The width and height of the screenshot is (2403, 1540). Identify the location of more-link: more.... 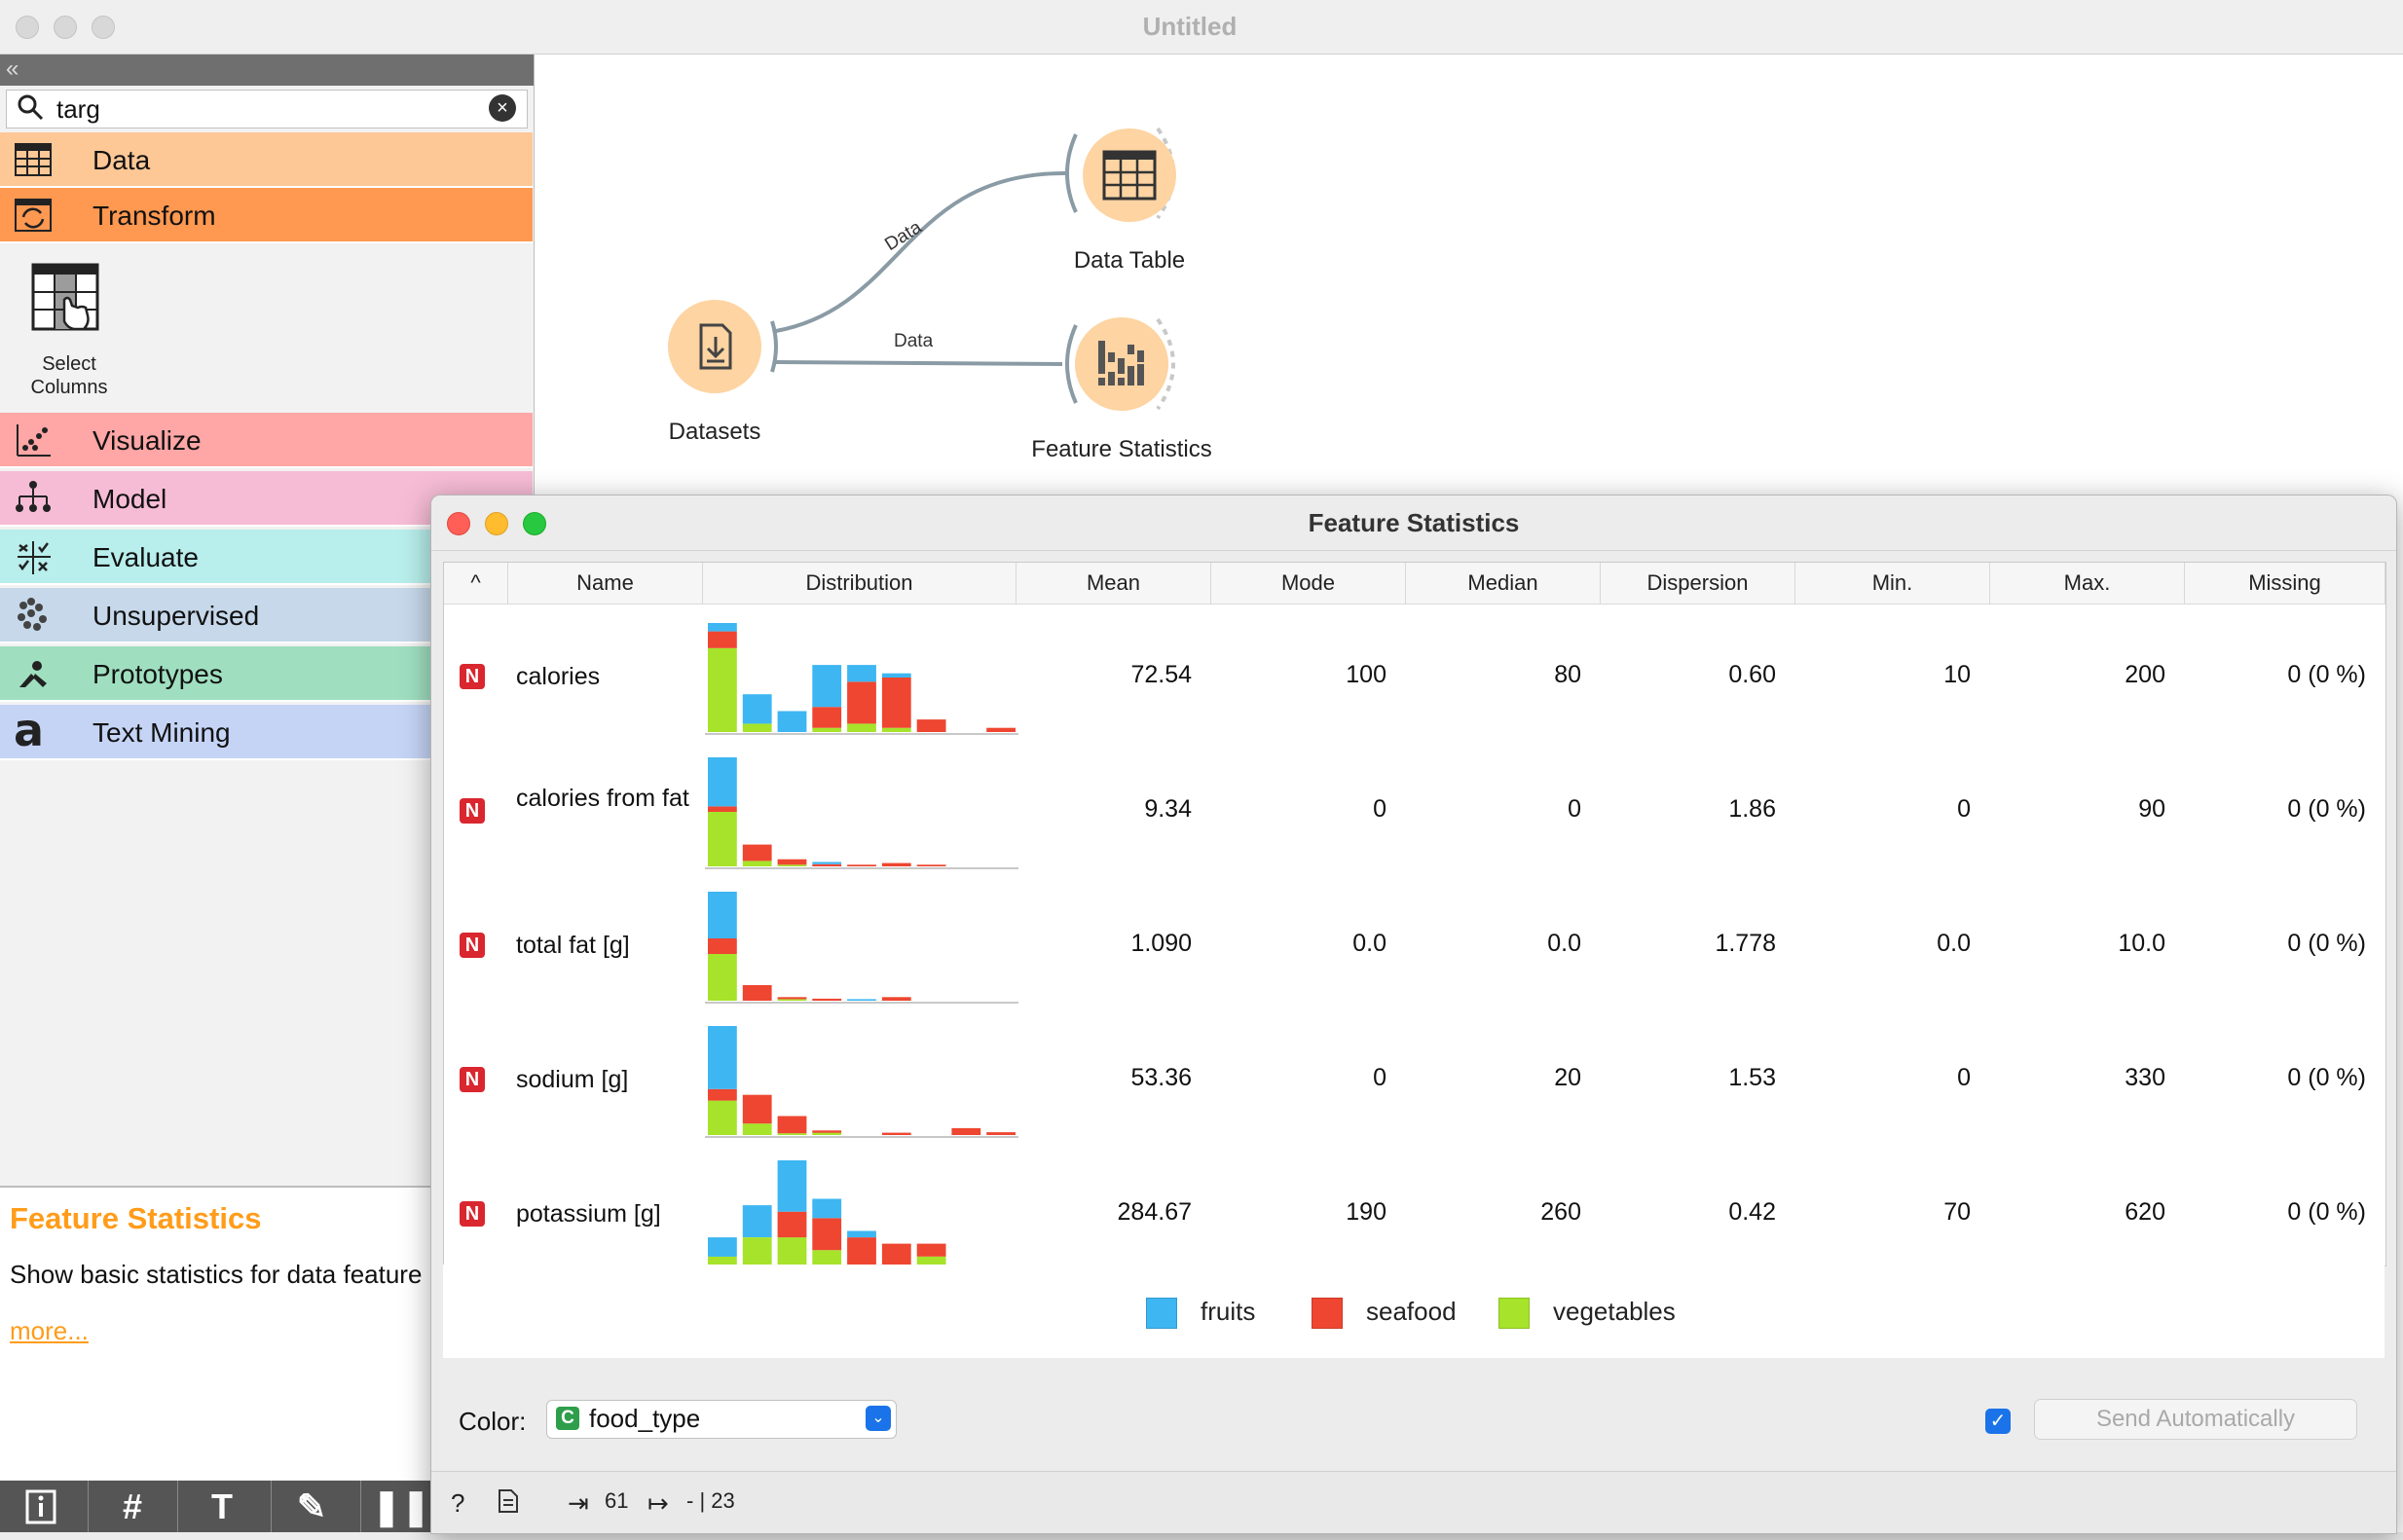
(49, 1331).